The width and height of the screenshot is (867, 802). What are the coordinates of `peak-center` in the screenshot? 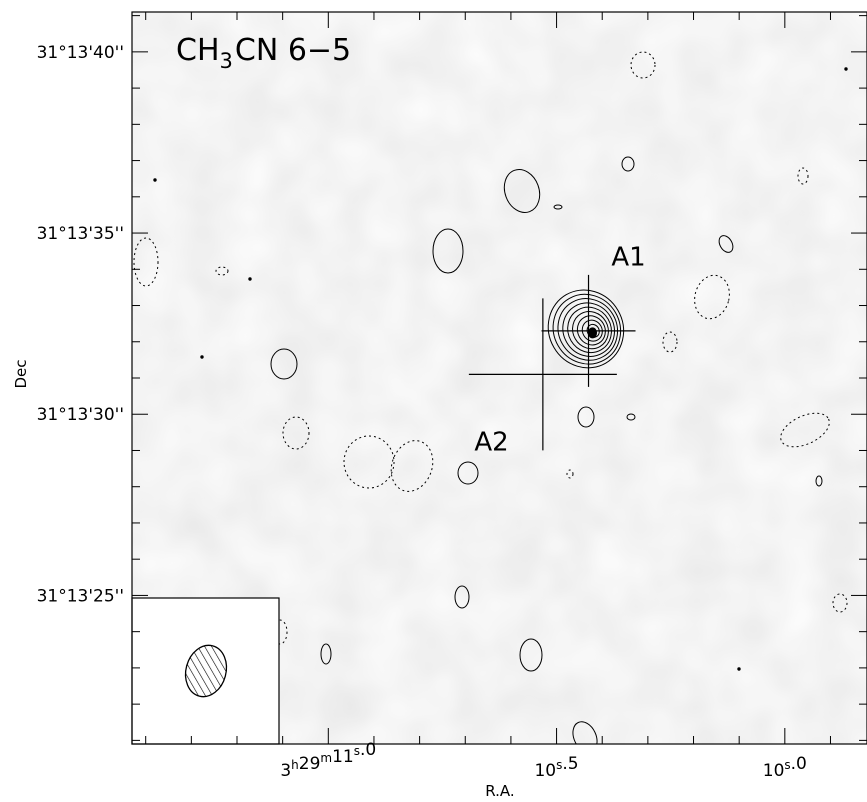 It's located at (593, 333).